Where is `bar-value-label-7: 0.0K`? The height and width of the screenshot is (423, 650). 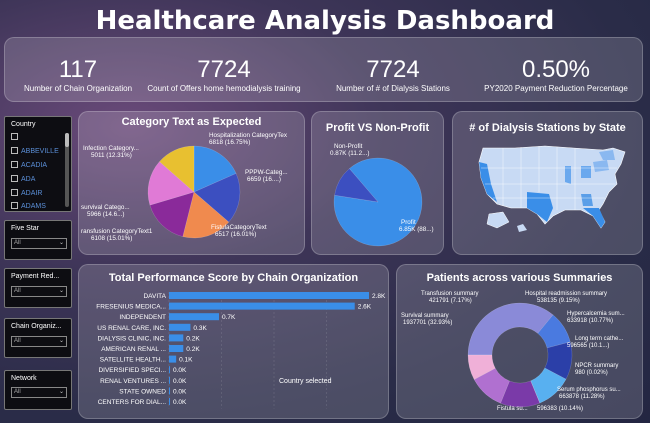 bar-value-label-7: 0.0K is located at coordinates (180, 370).